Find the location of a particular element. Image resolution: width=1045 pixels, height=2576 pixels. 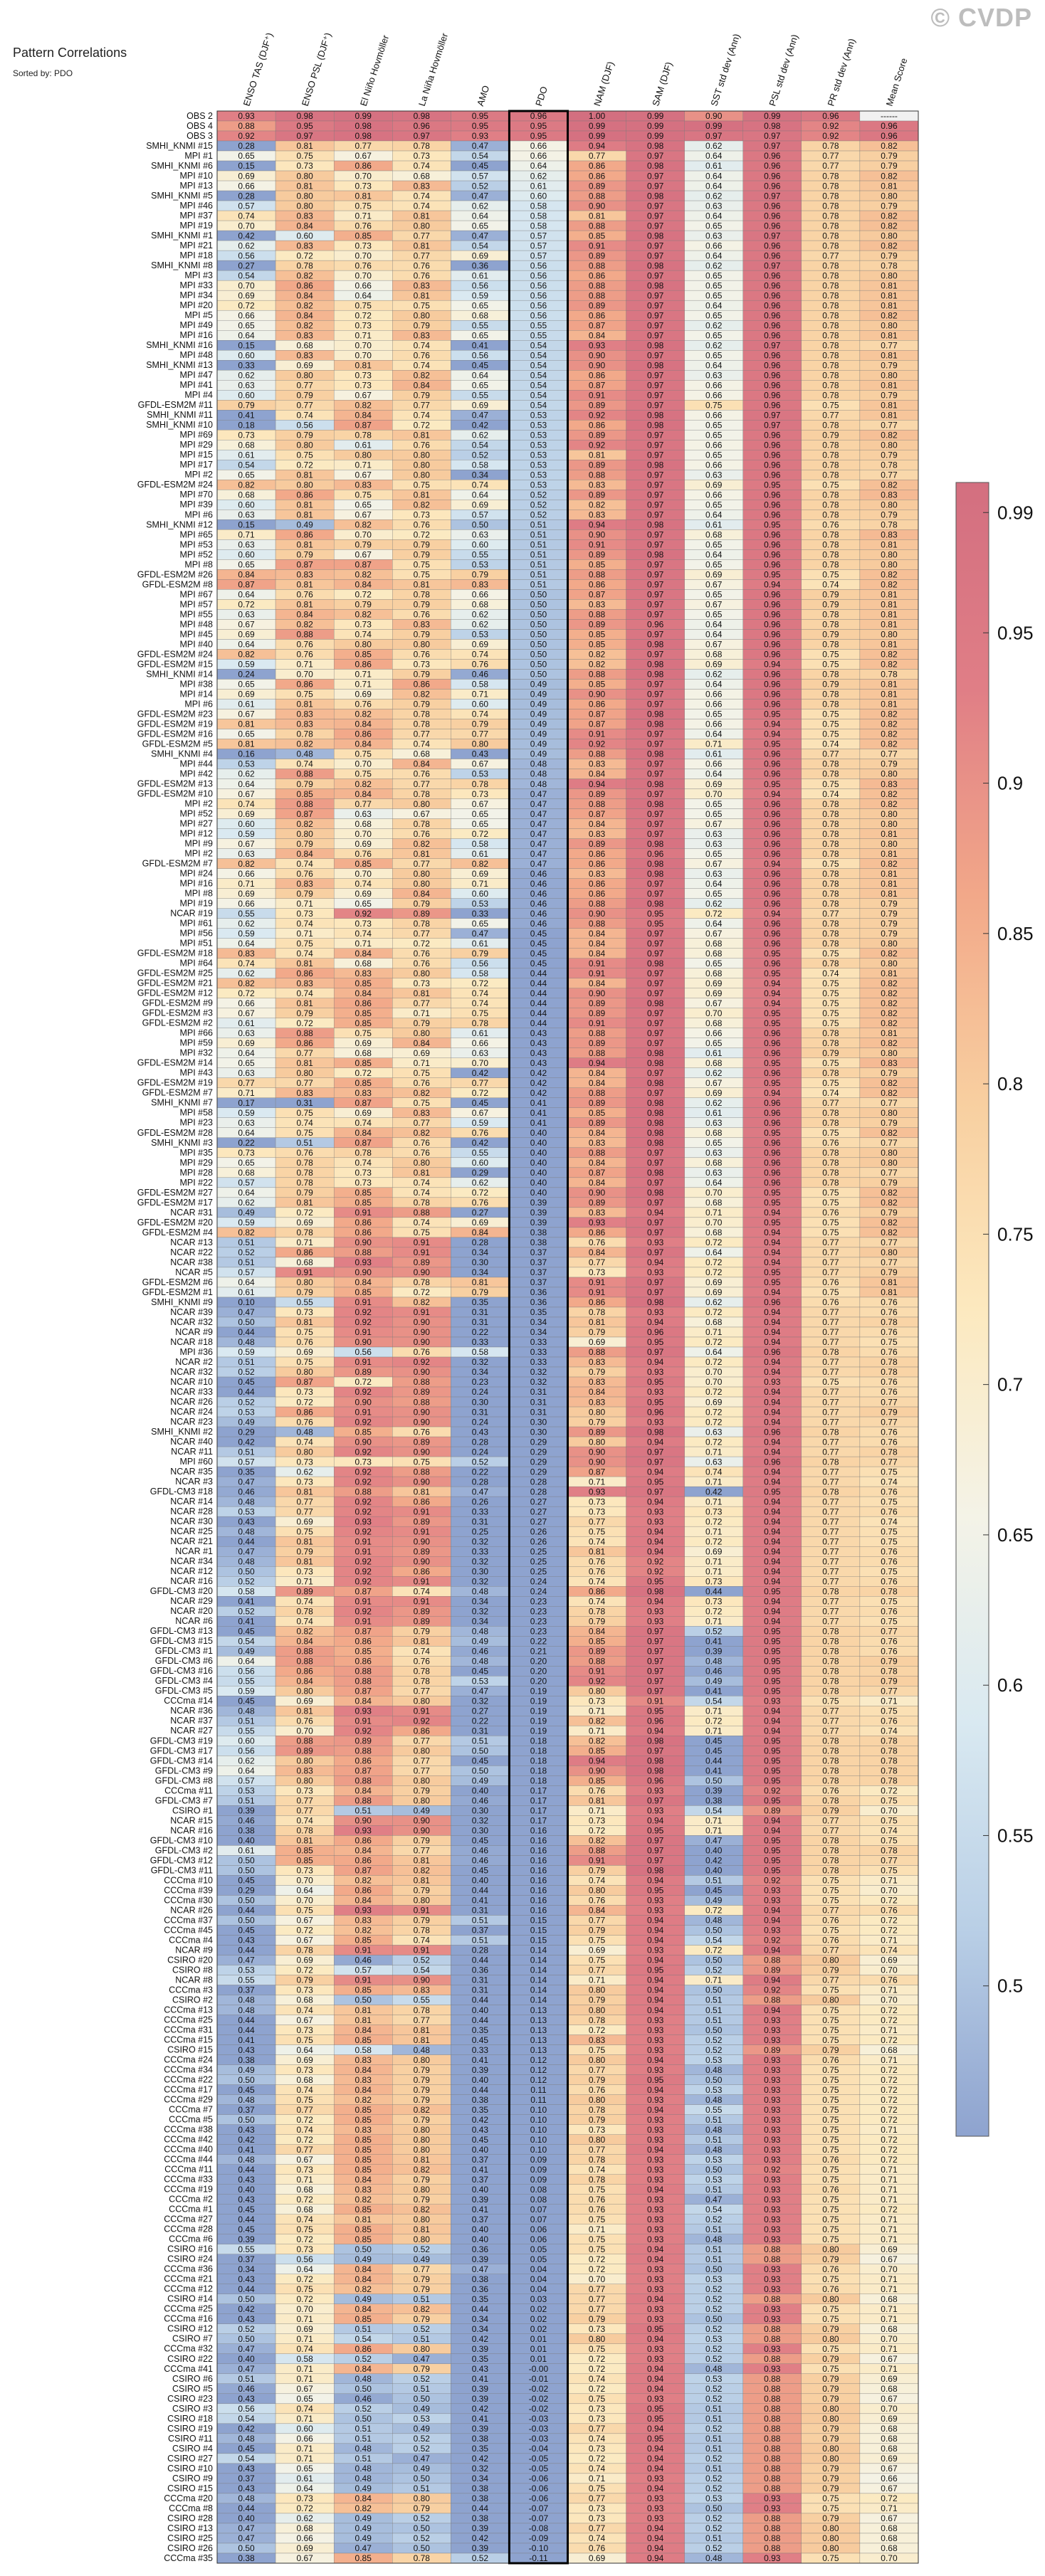

cell-value: 0.39 is located at coordinates (538, 1203).